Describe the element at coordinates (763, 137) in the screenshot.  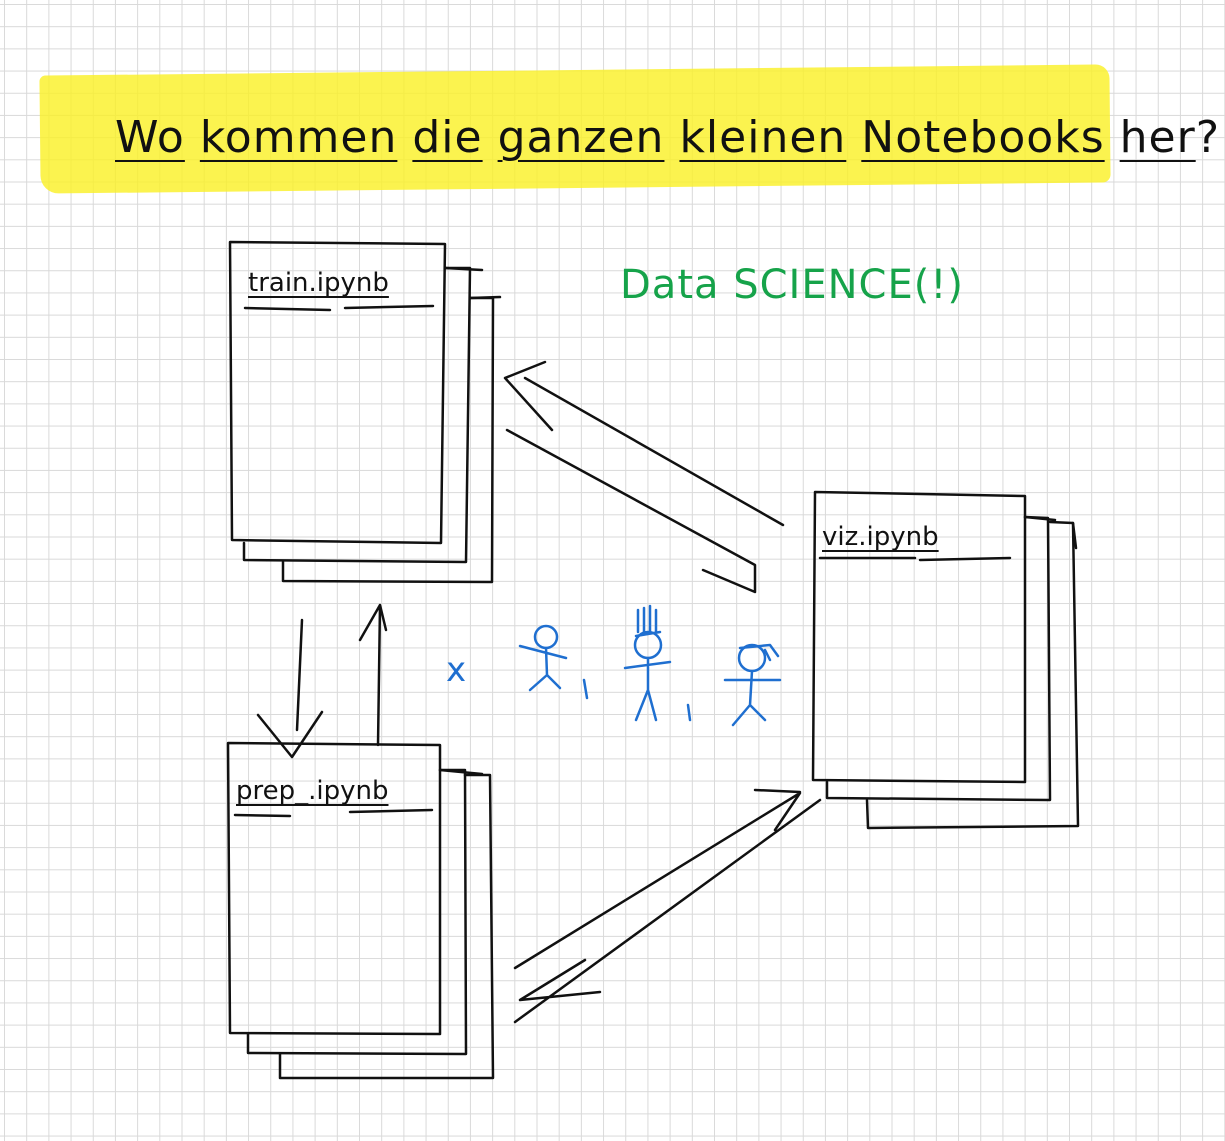
I see `title-word: kleinen` at that location.